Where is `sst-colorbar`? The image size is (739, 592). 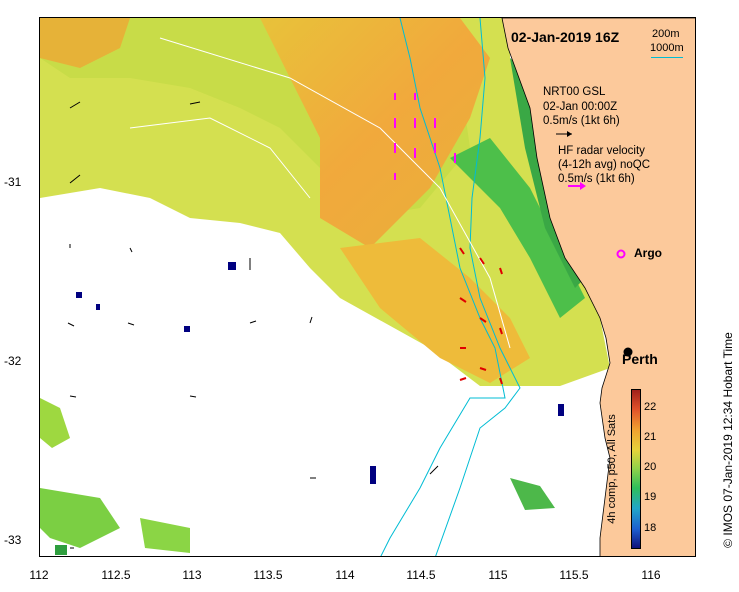 sst-colorbar is located at coordinates (636, 469).